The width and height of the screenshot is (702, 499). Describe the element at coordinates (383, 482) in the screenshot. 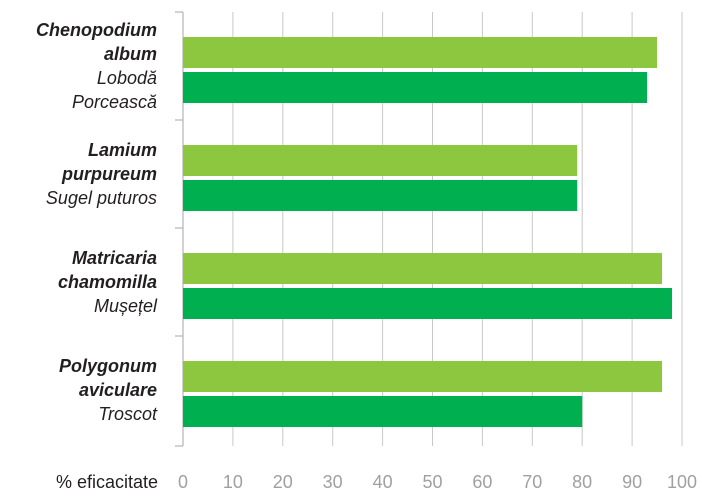

I see `x-tick-label: 40` at that location.